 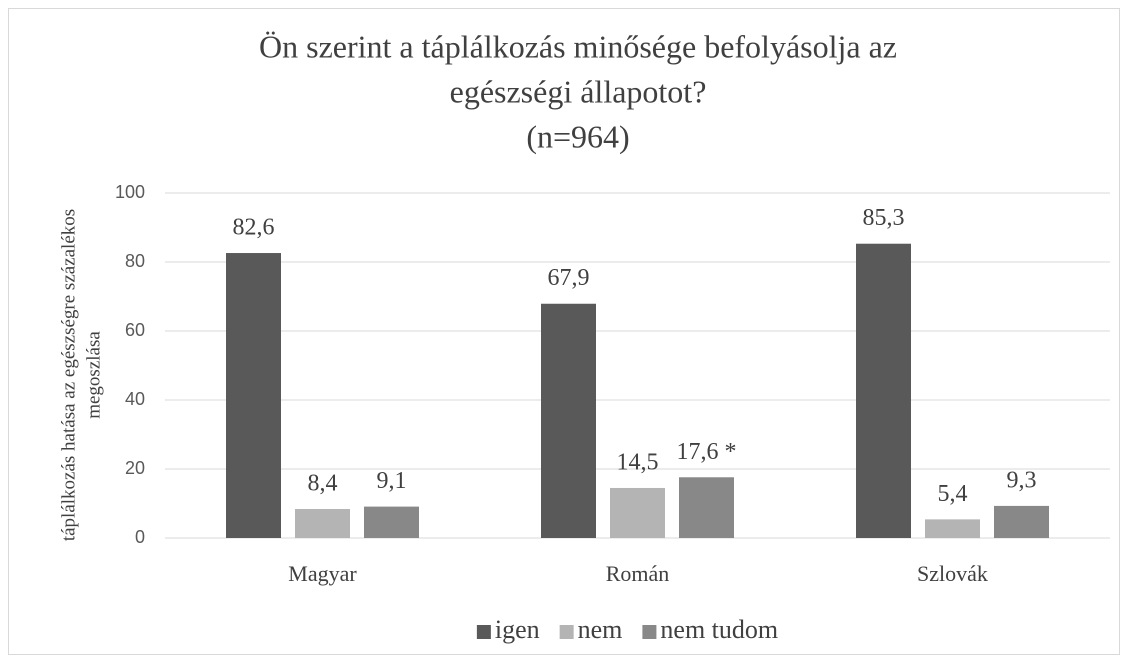 I want to click on data-label: 17,6 *, so click(x=707, y=452).